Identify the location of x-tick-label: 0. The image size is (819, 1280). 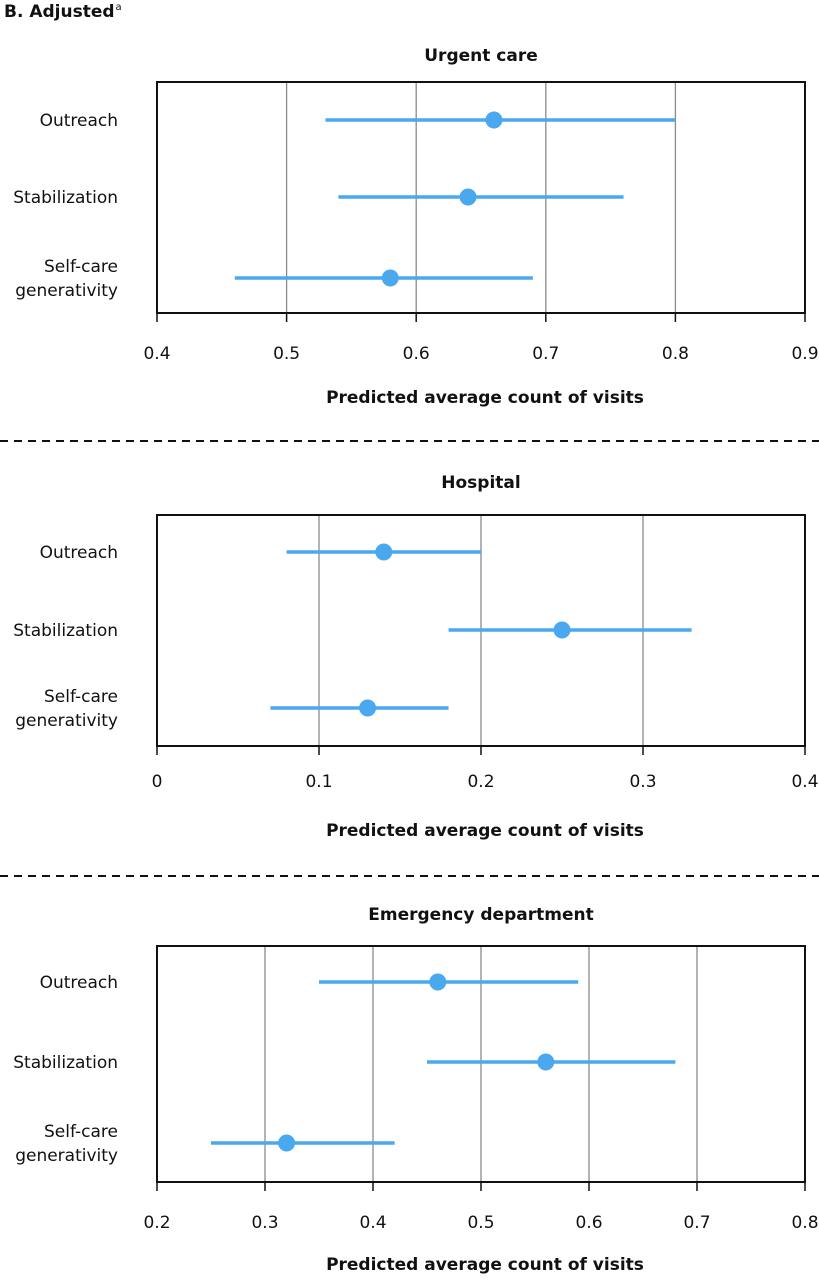
(157, 782).